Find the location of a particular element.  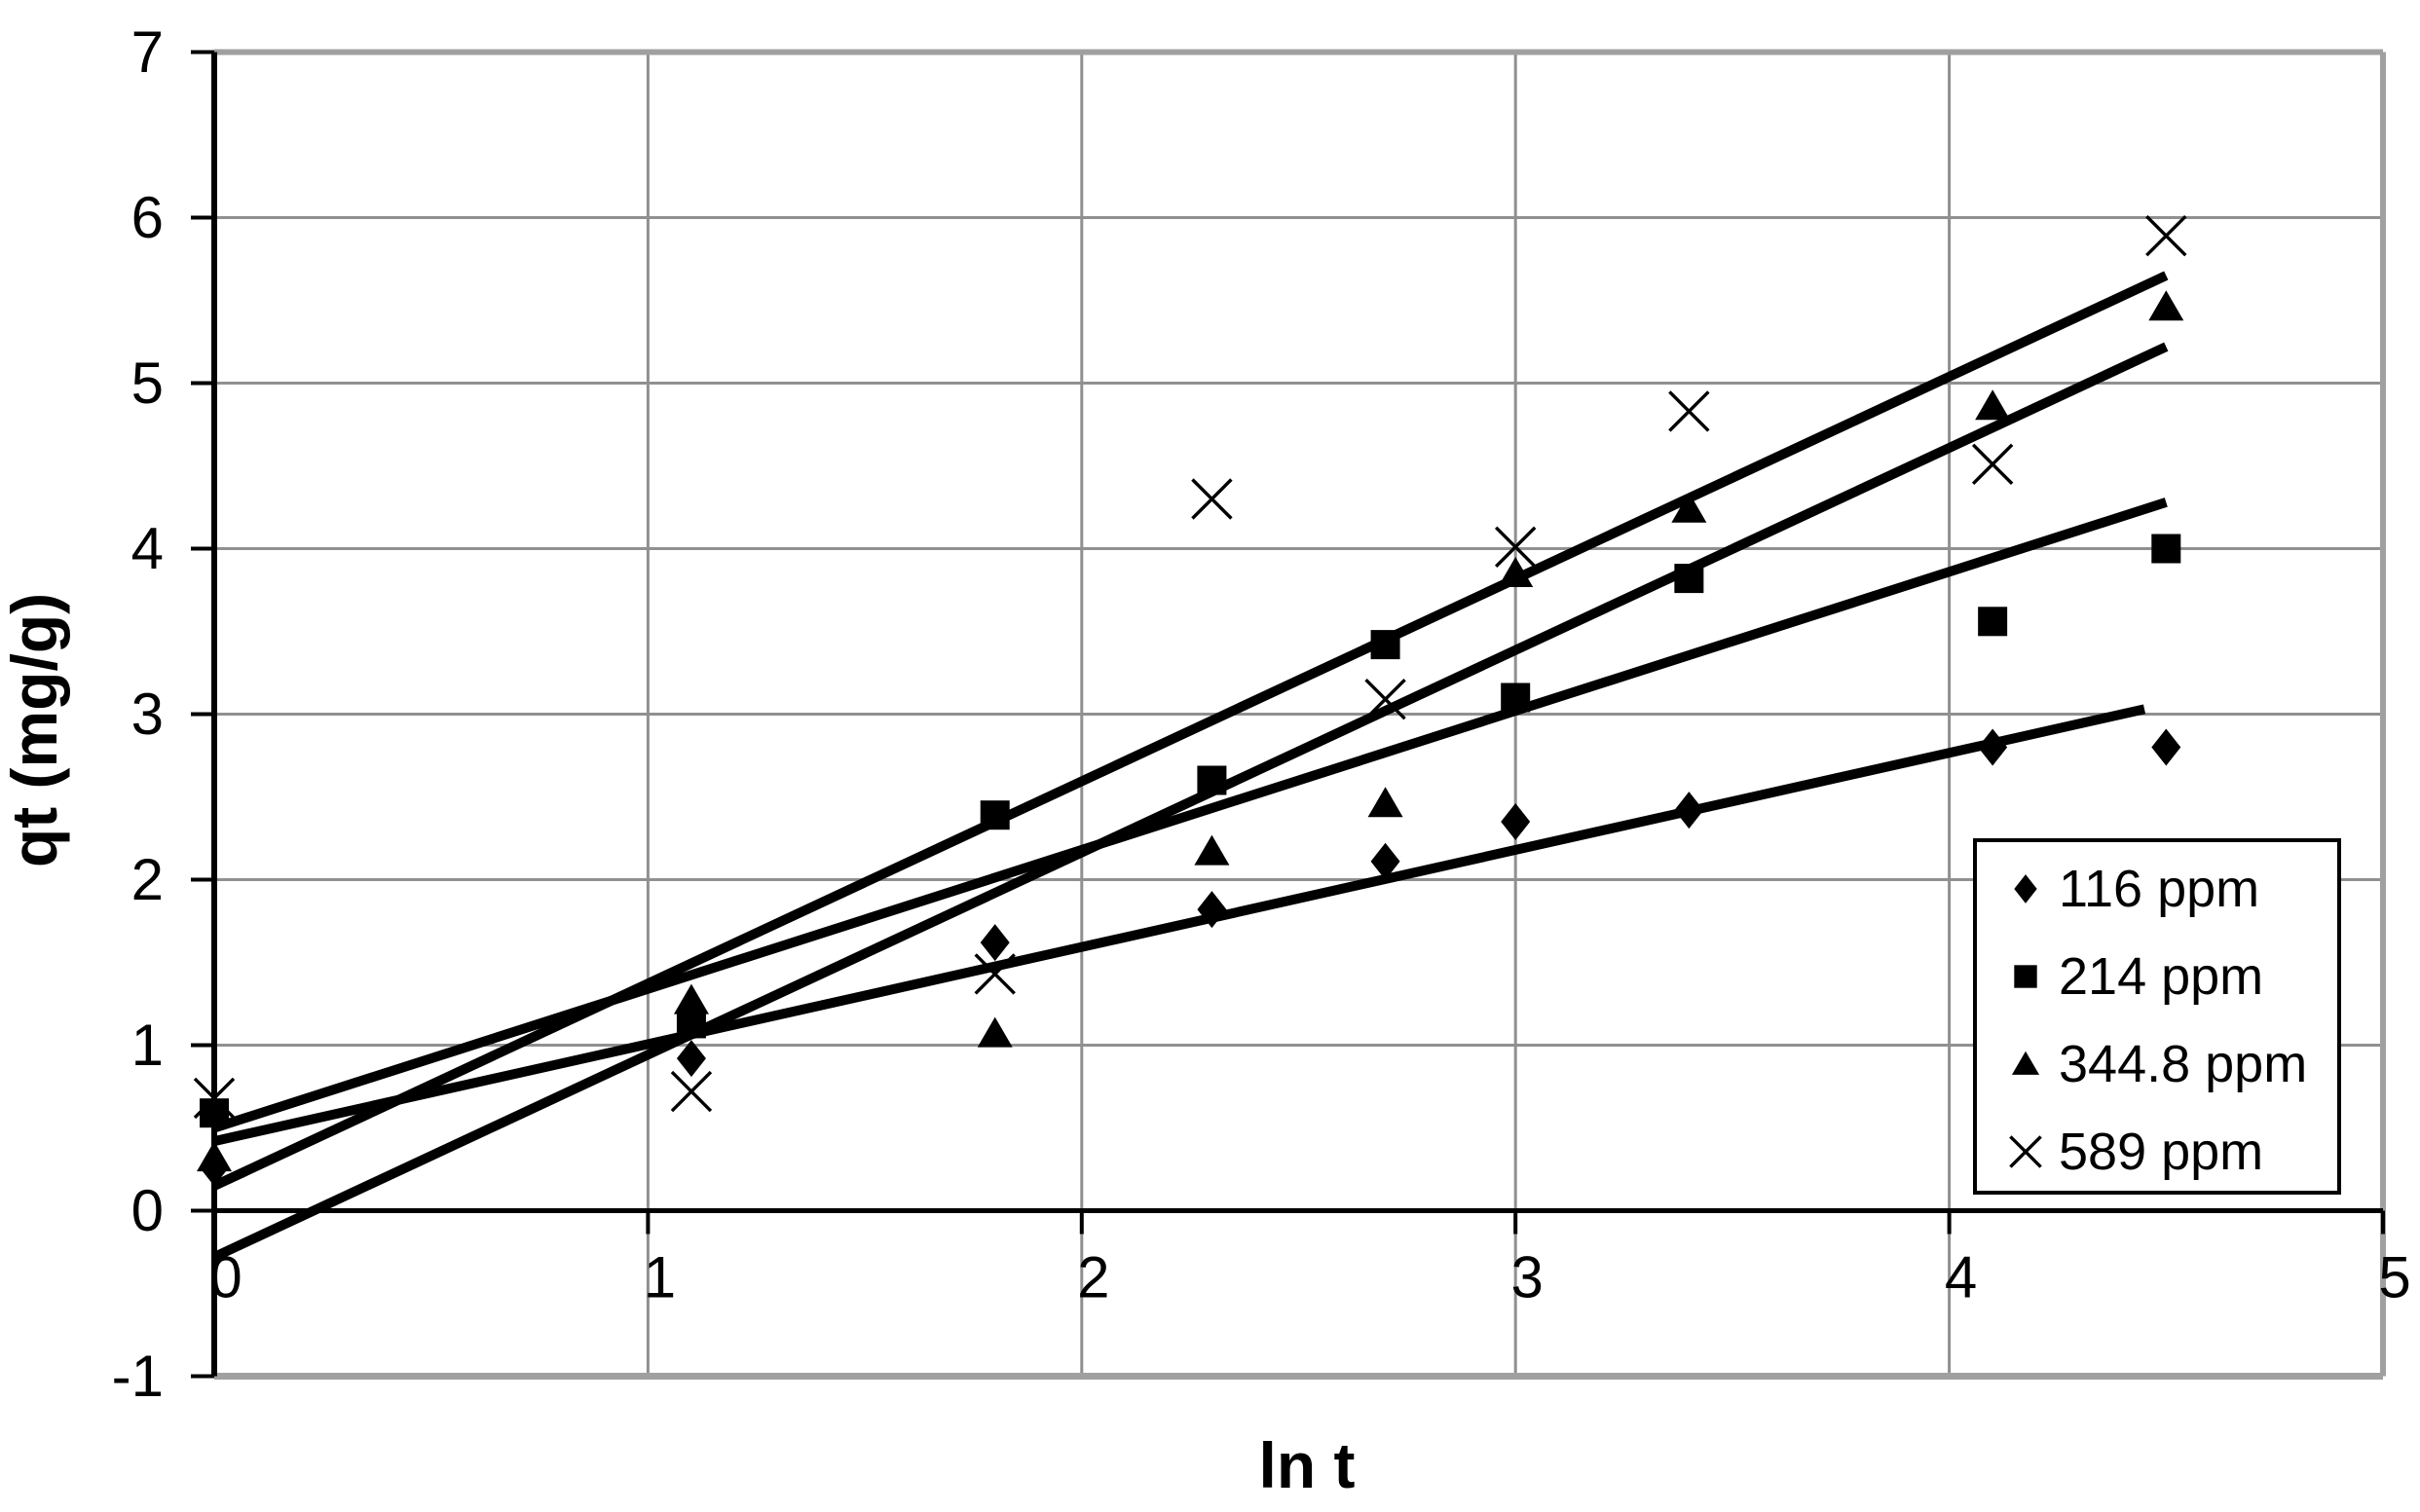

y-tick-label: 0 is located at coordinates (148, 1210).